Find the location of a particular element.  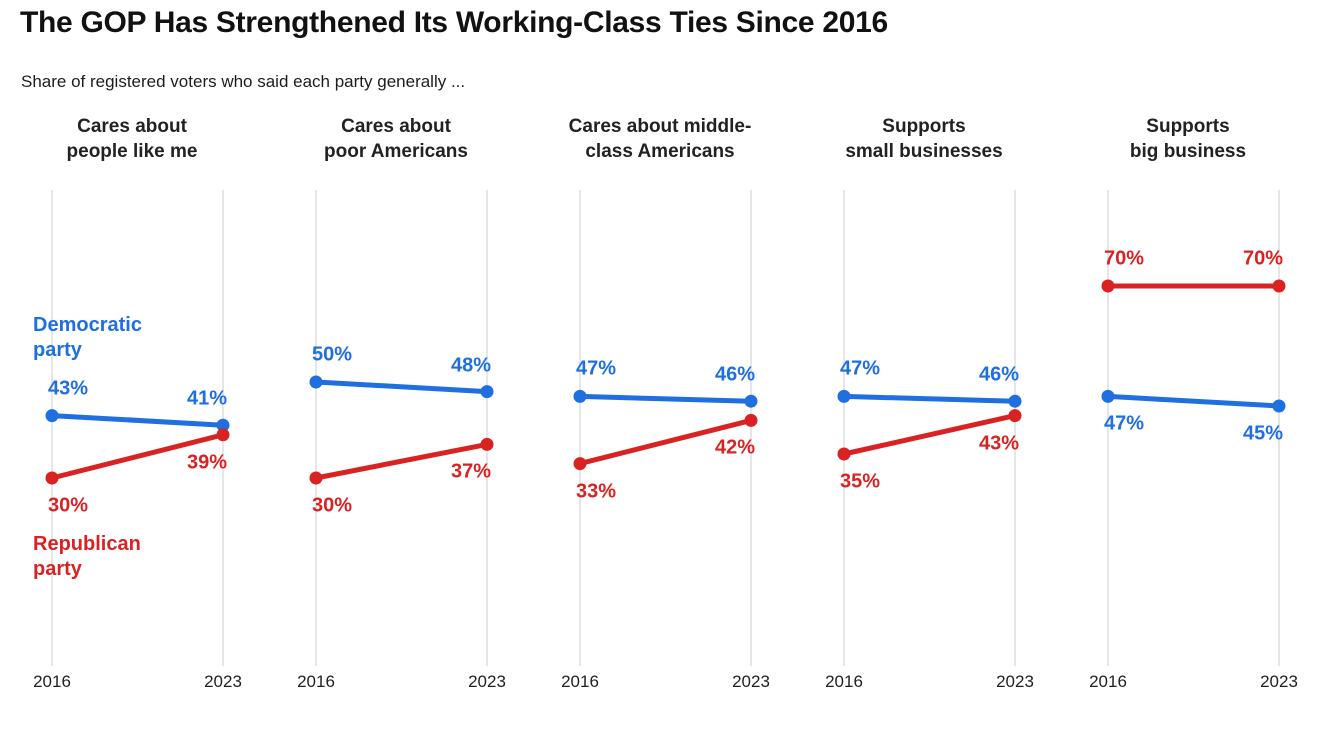

data-point-label: 33% is located at coordinates (596, 491).